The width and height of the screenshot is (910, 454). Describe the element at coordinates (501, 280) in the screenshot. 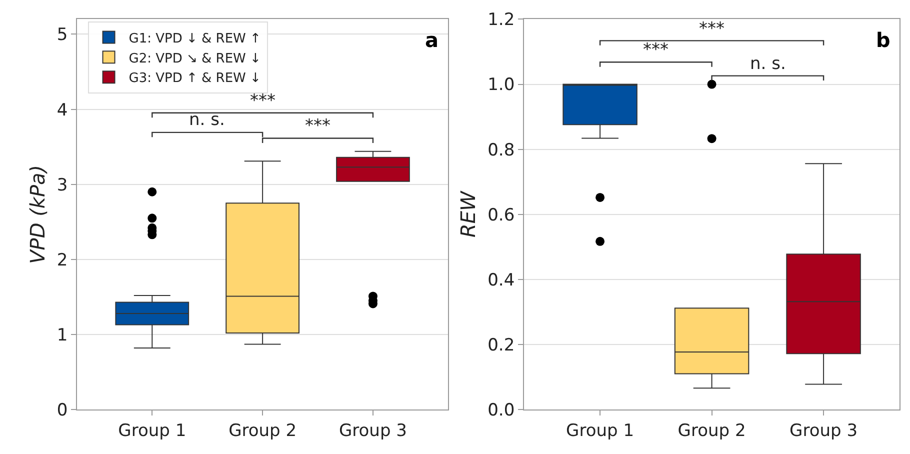

I see `y-tick-label: 0.4` at that location.